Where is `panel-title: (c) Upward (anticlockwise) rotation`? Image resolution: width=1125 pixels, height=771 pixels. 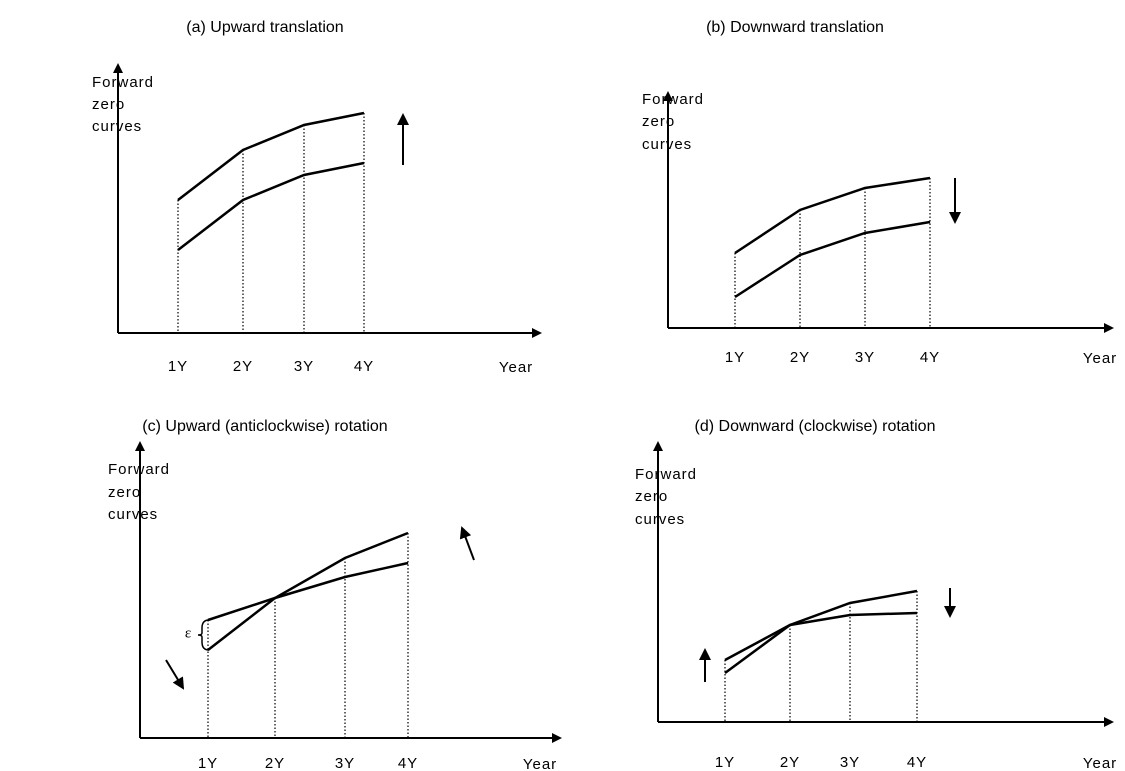
panel-title: (c) Upward (anticlockwise) rotation is located at coordinates (264, 426).